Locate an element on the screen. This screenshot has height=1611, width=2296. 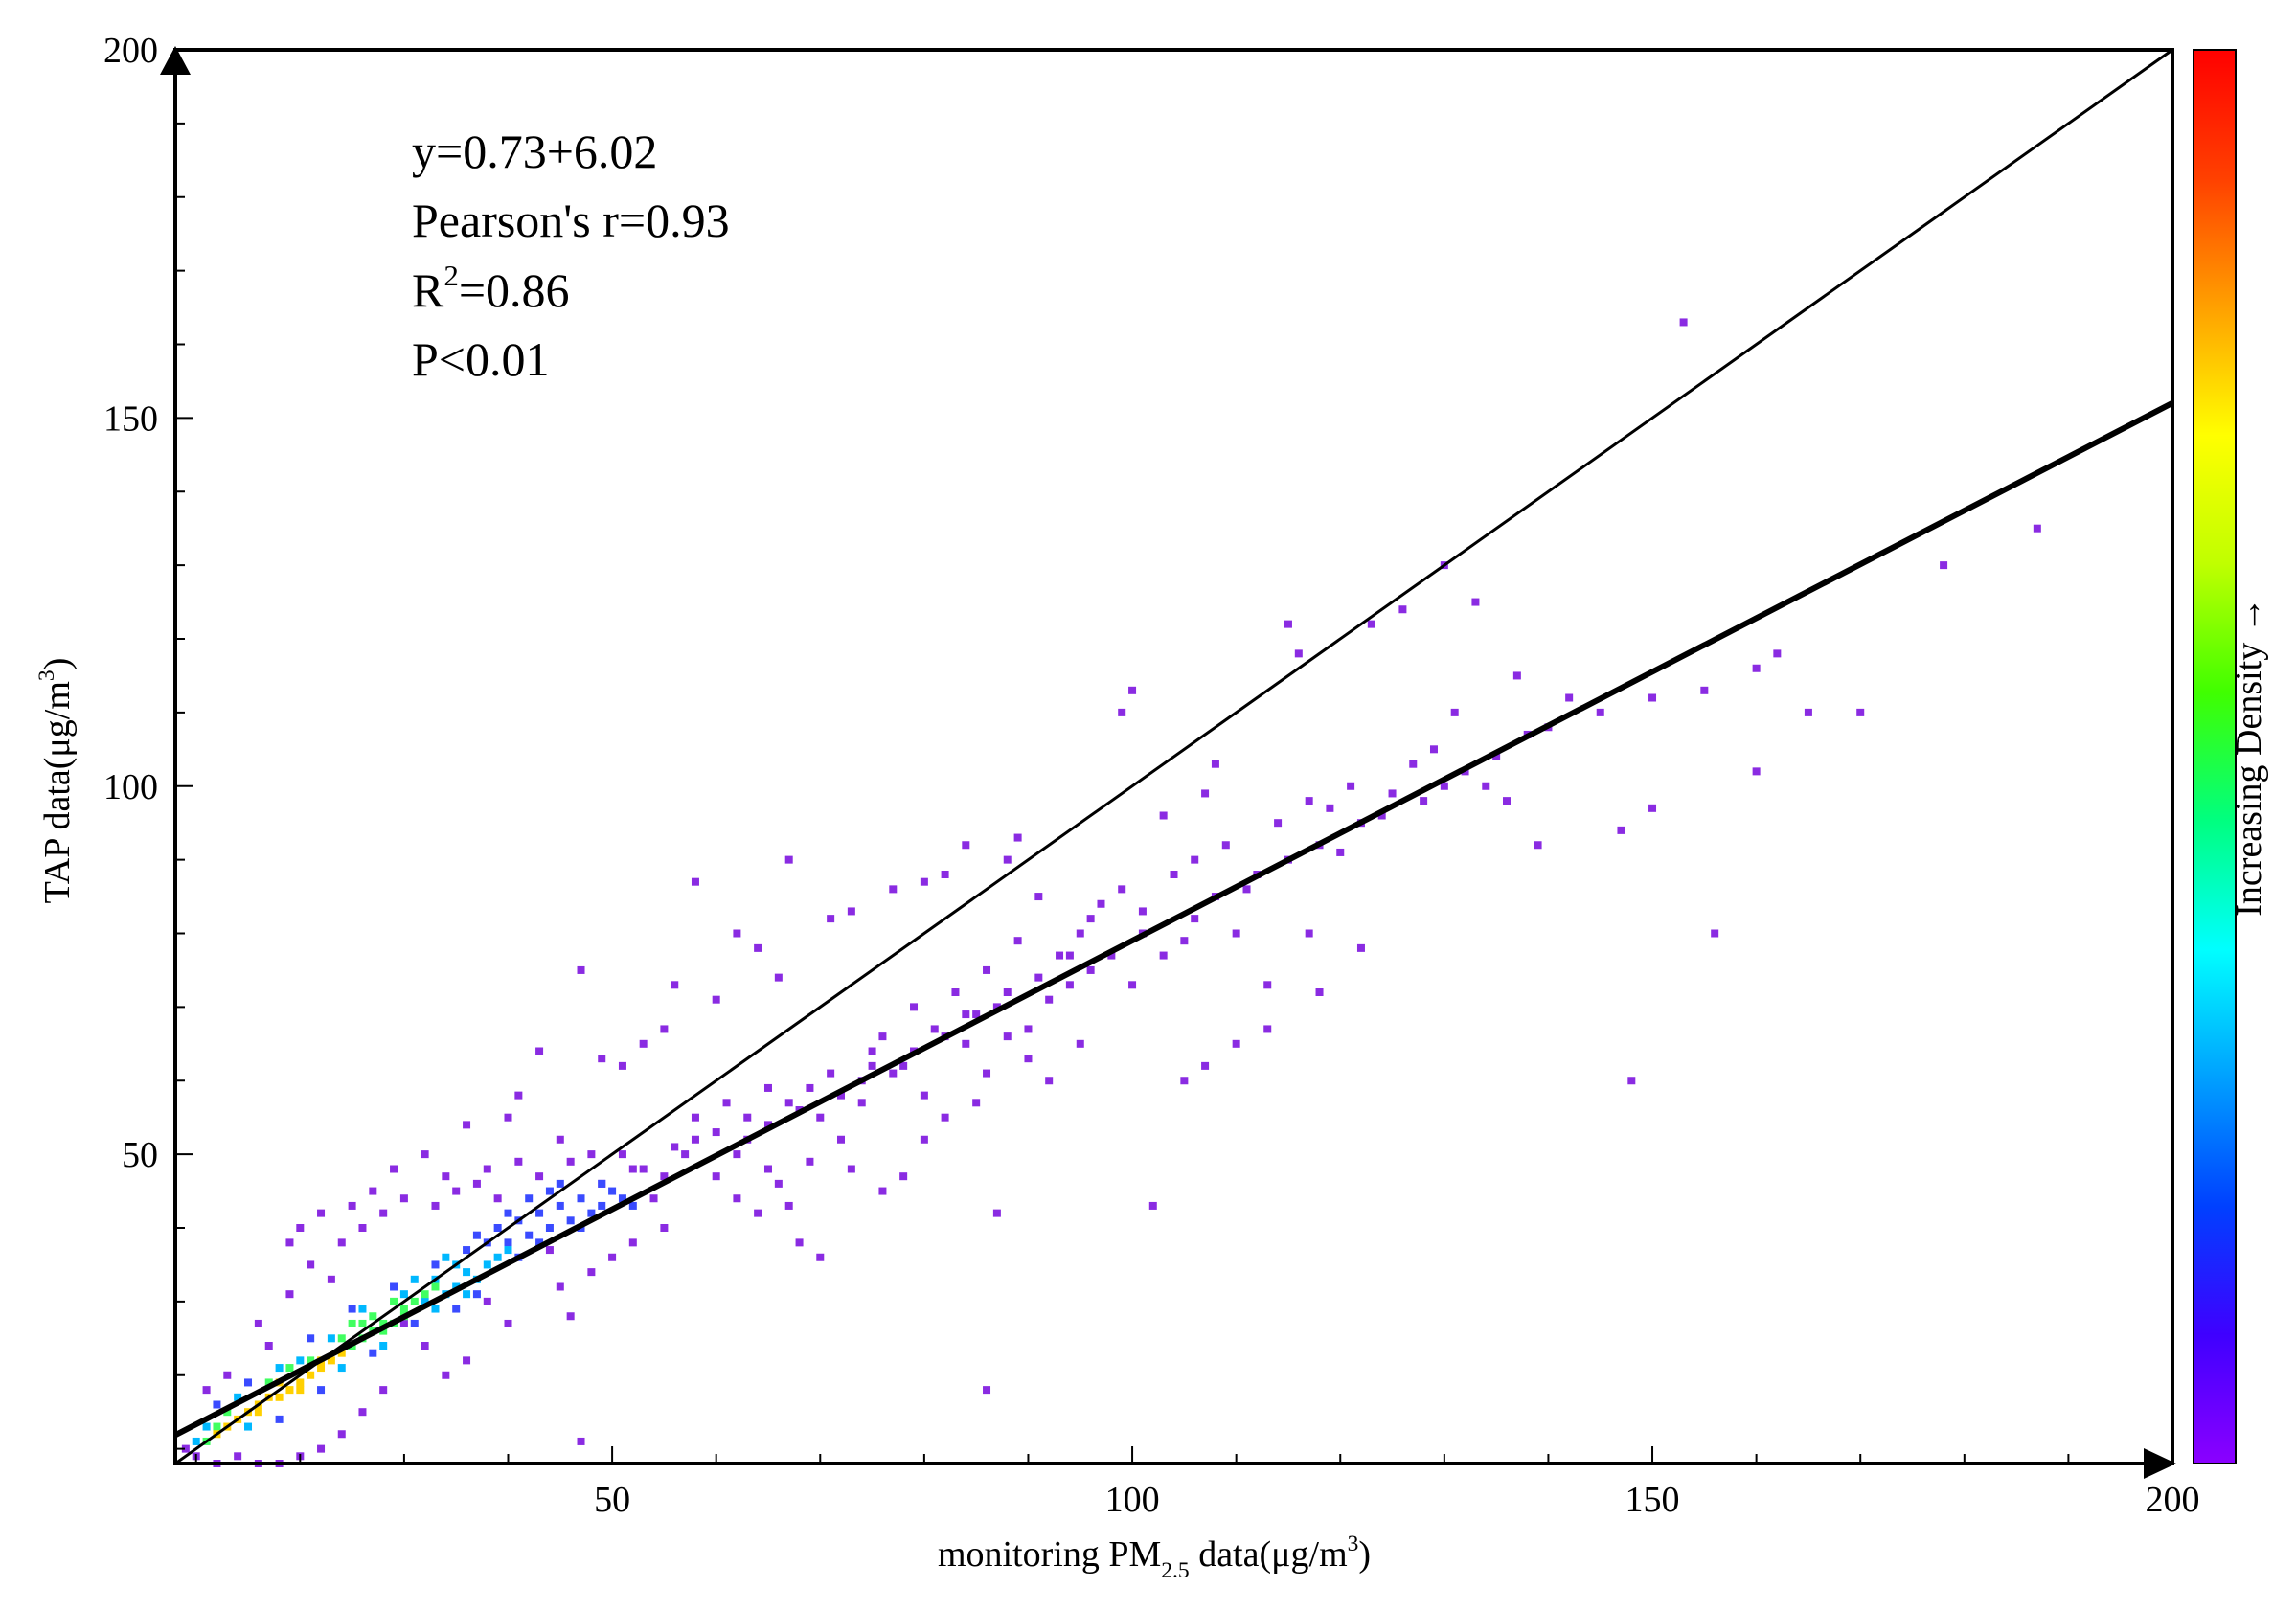
y-axis-arrow is located at coordinates (176, 60).